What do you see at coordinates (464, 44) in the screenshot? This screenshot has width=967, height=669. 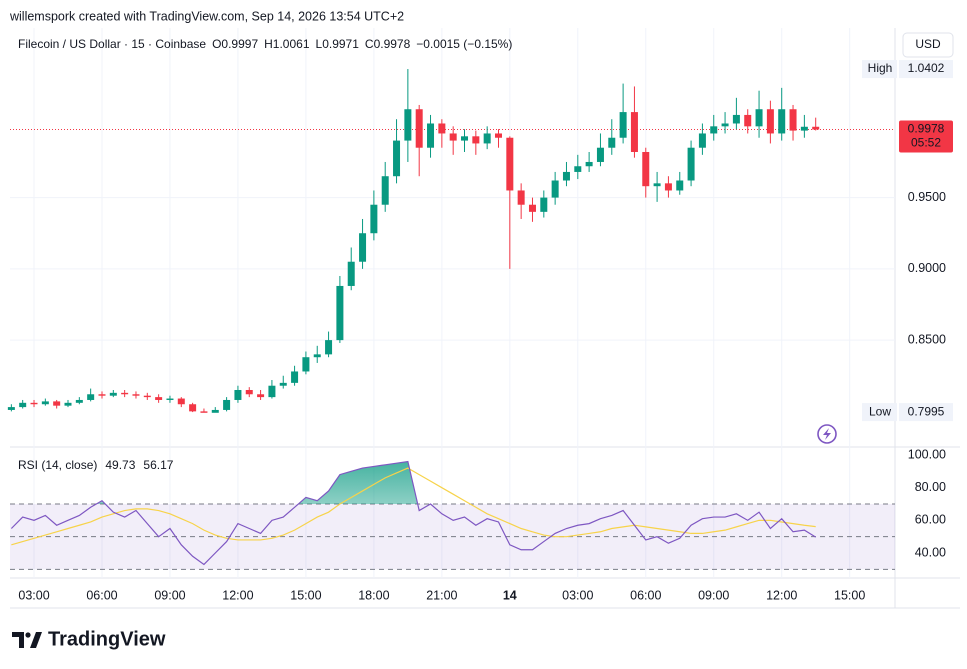 I see `legend-text: −0.0015 (−0.15%)` at bounding box center [464, 44].